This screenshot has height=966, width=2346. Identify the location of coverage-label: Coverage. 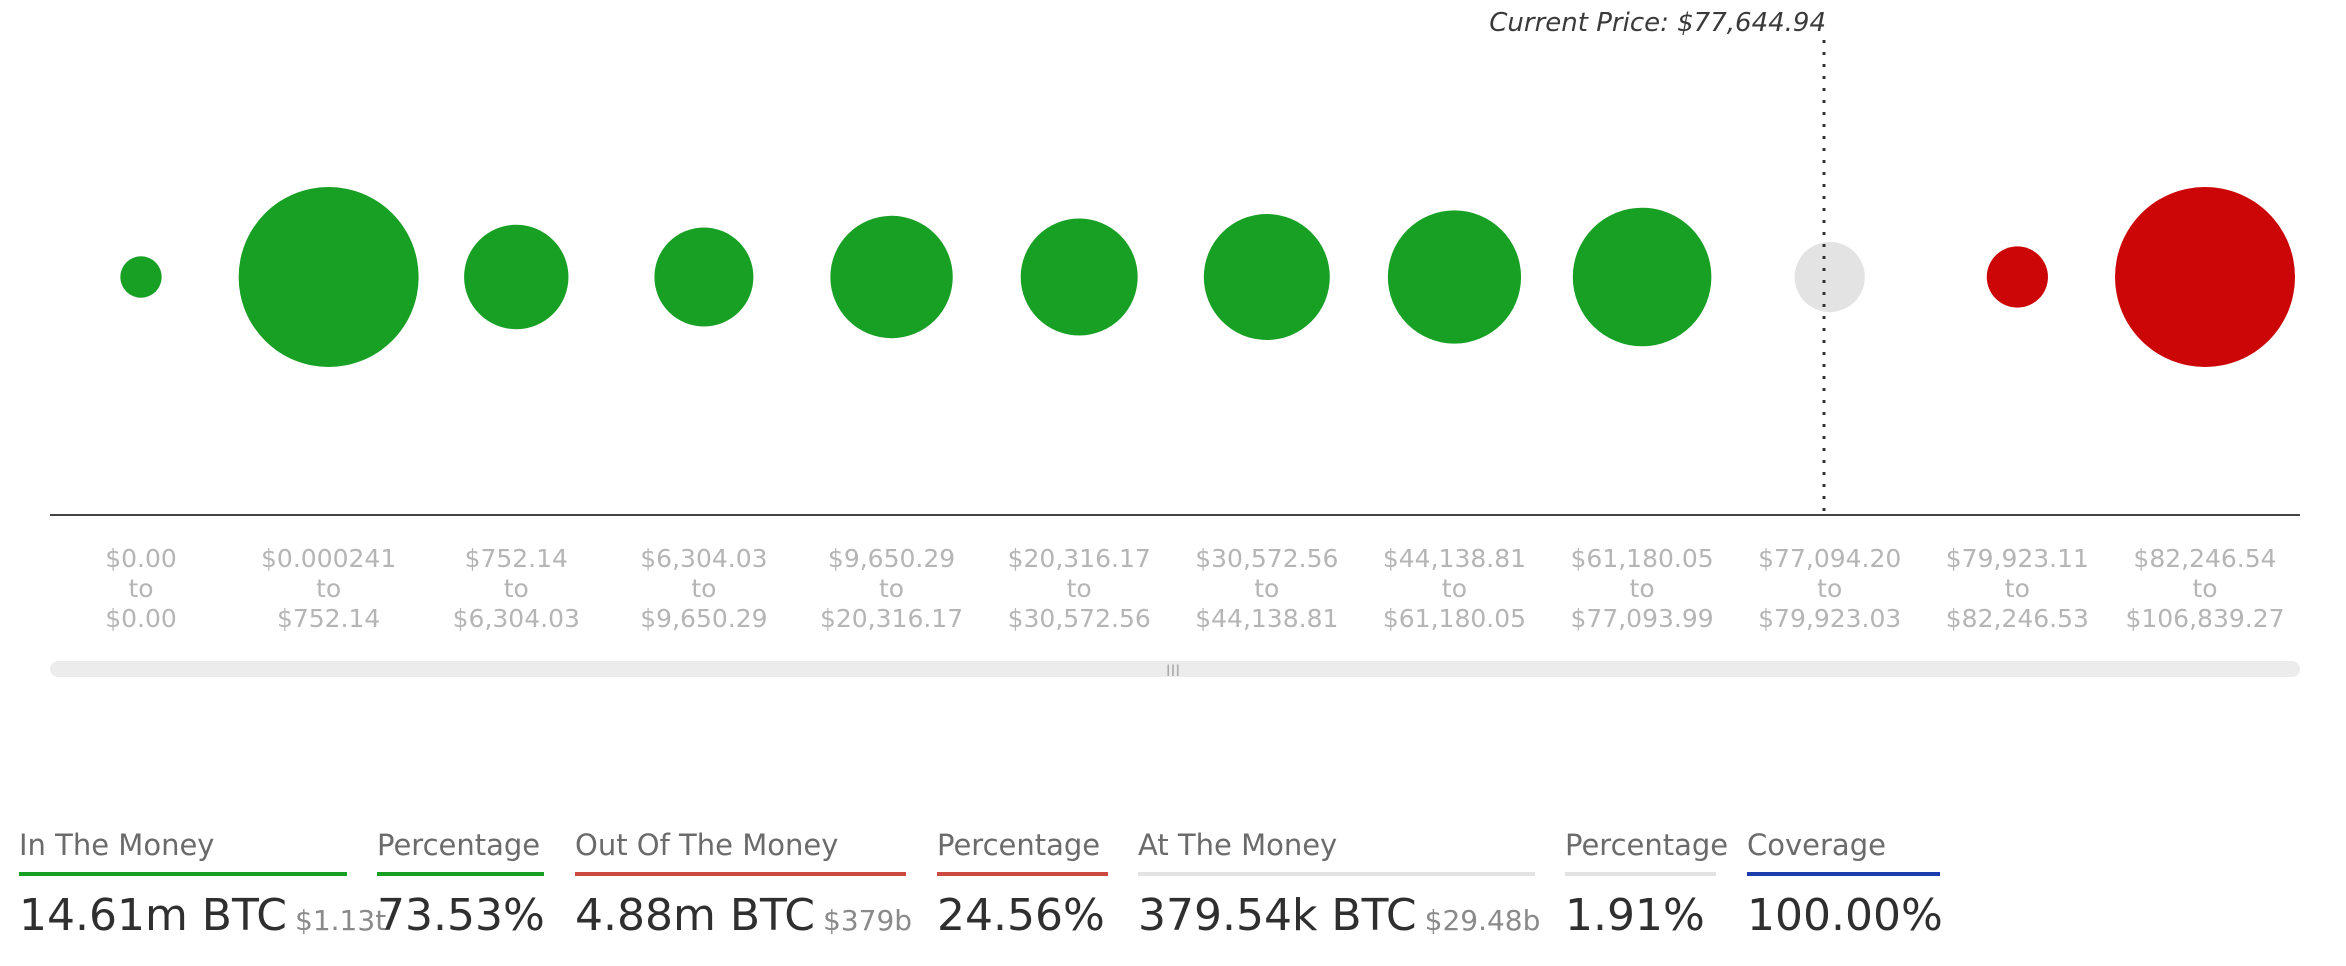
(1843, 852).